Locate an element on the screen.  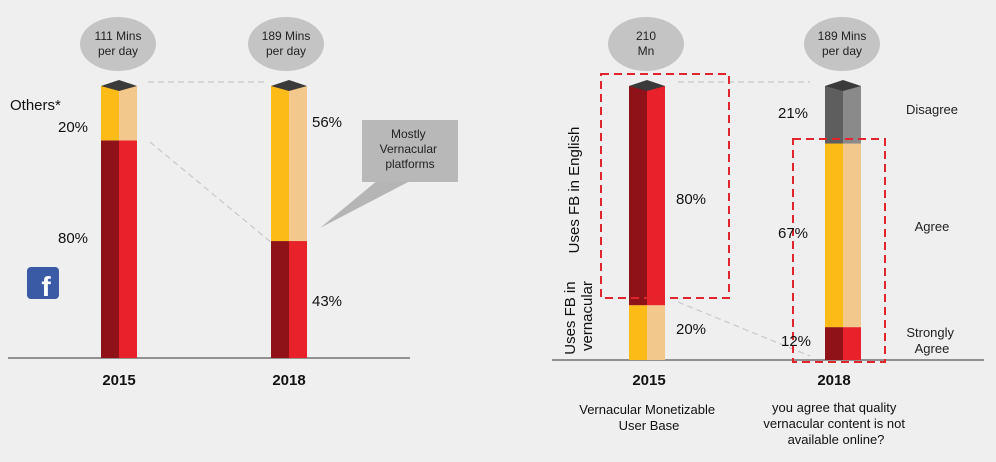
connector-diag-right is located at coordinates (744, 329).